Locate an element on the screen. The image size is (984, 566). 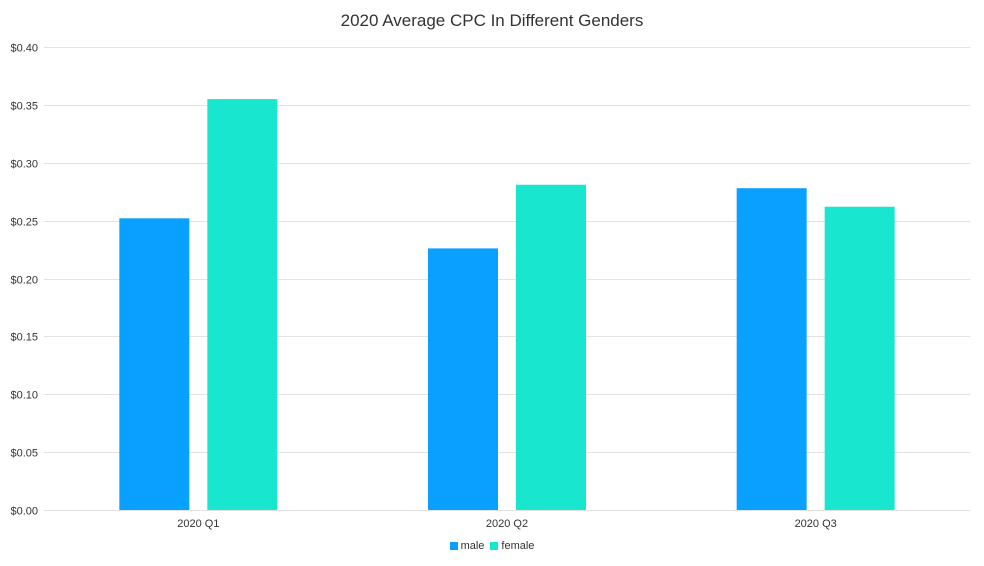
legend: male female is located at coordinates (492, 546).